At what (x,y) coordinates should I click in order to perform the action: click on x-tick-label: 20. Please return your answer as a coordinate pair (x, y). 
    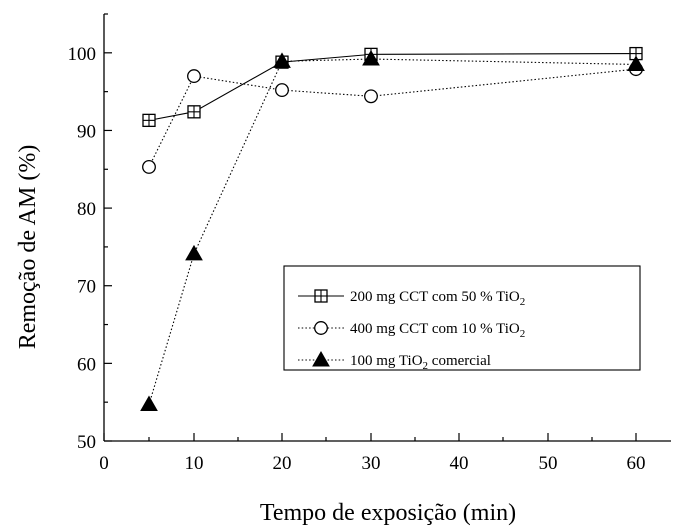
    Looking at the image, I should click on (282, 463).